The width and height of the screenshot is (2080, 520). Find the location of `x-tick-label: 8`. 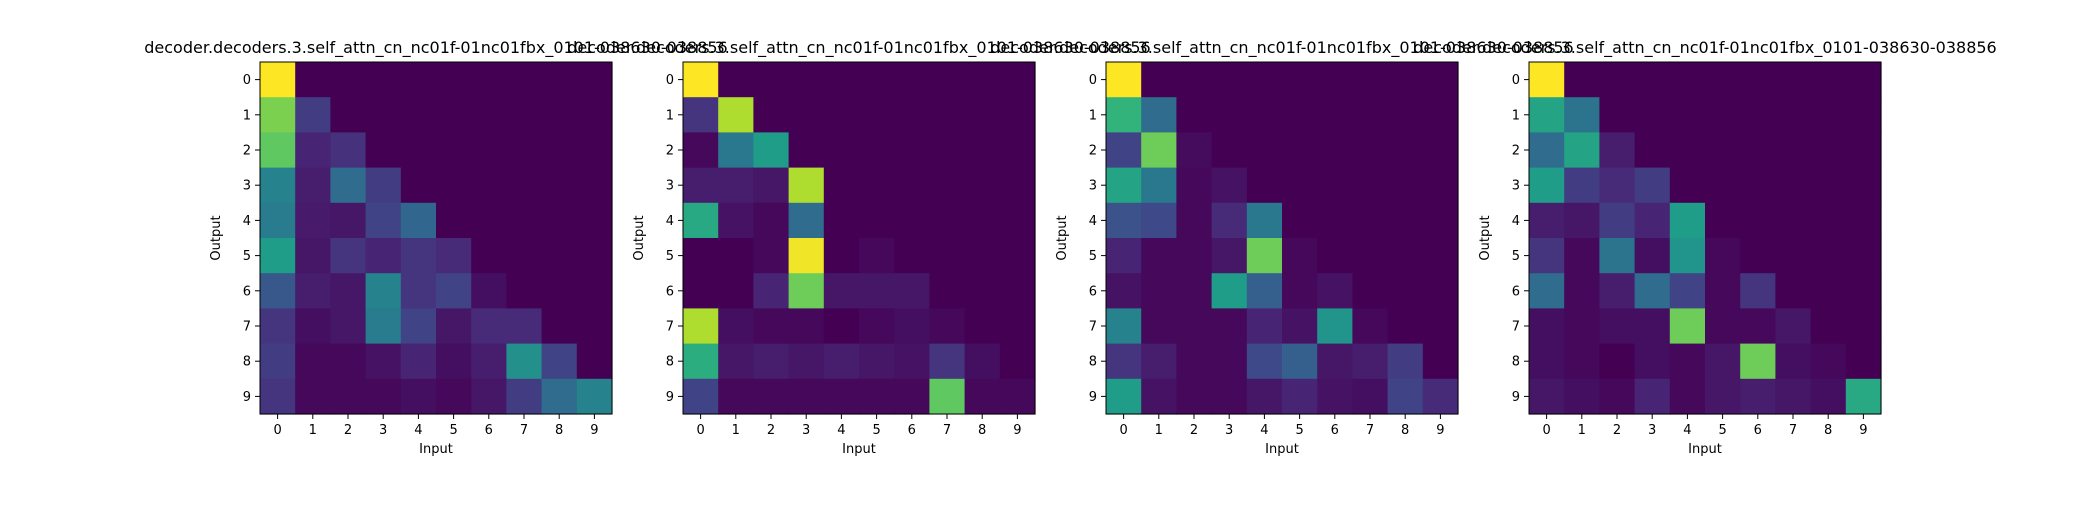

x-tick-label: 8 is located at coordinates (1405, 430).